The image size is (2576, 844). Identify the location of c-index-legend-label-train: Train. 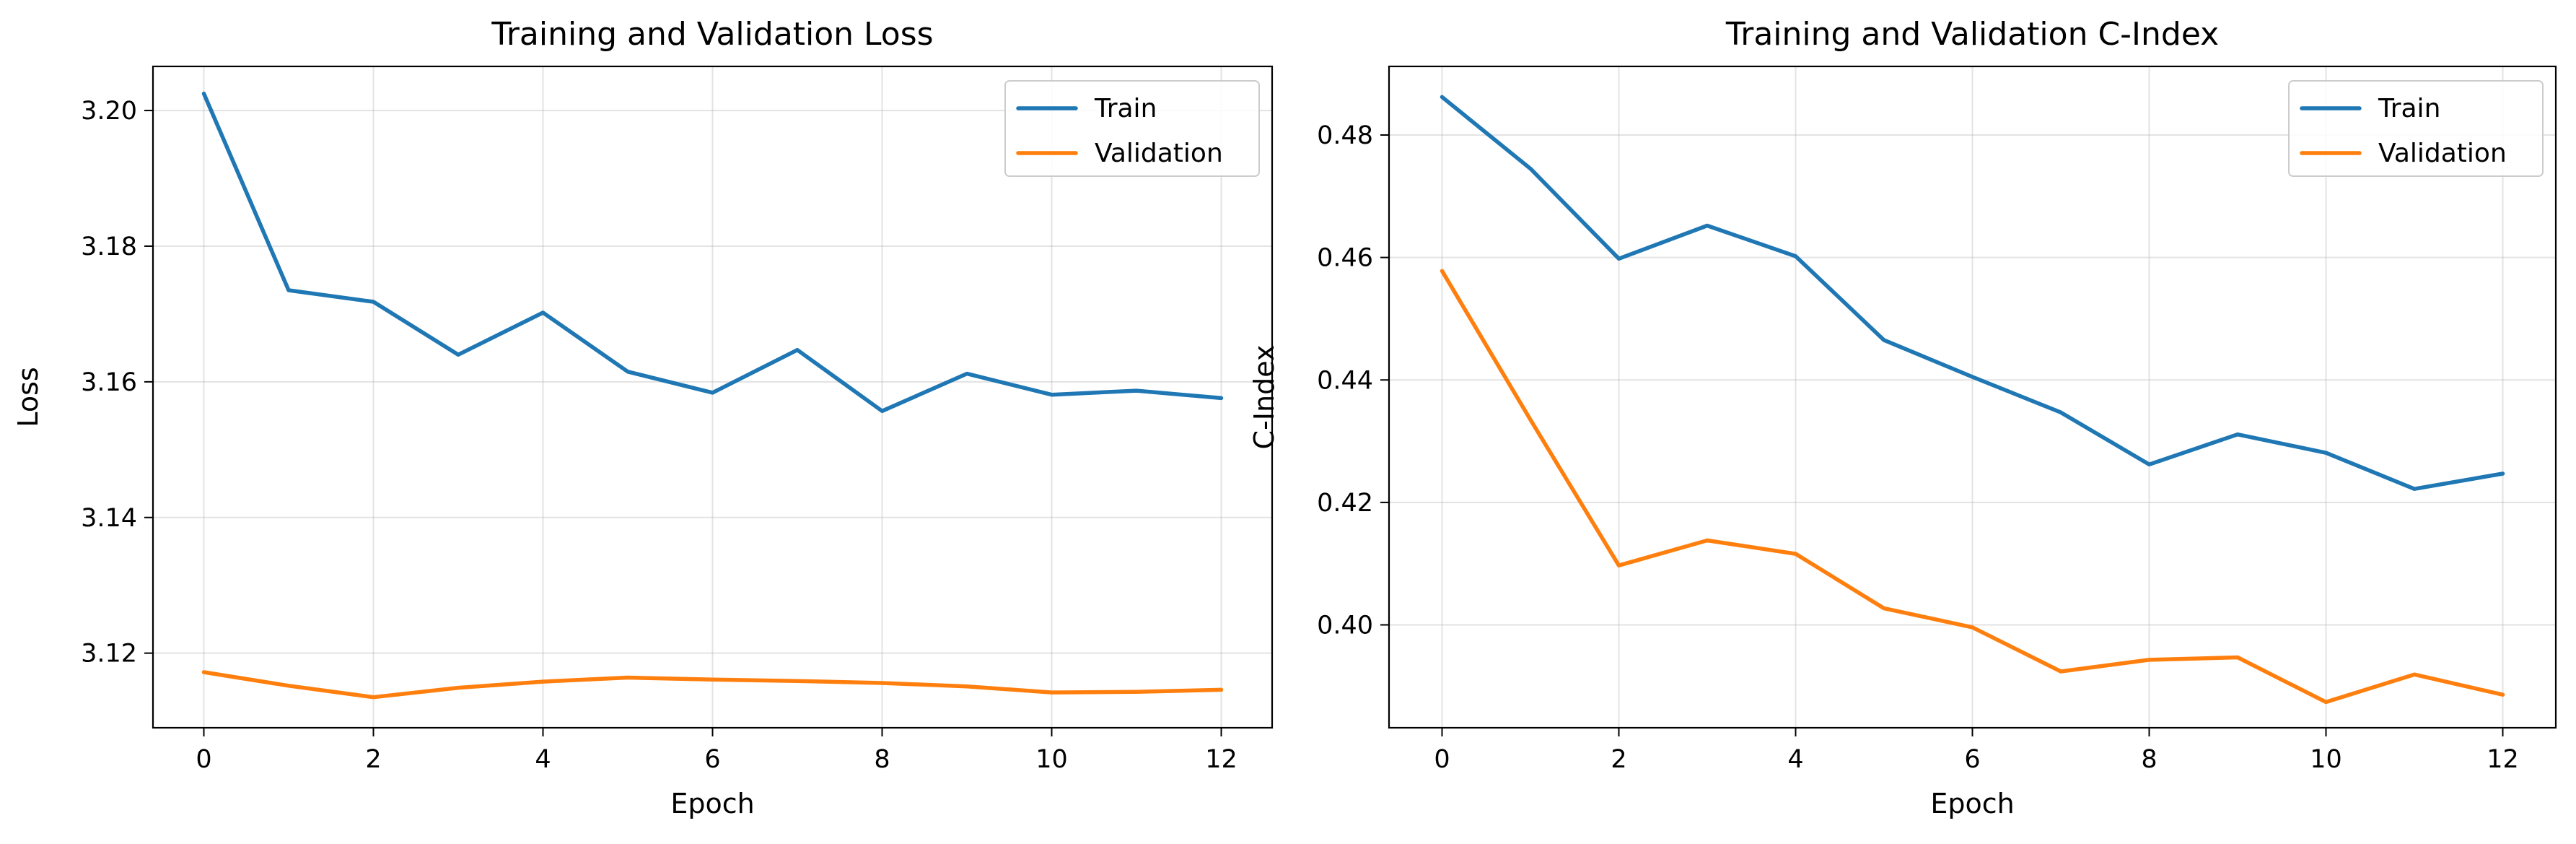
(2409, 108).